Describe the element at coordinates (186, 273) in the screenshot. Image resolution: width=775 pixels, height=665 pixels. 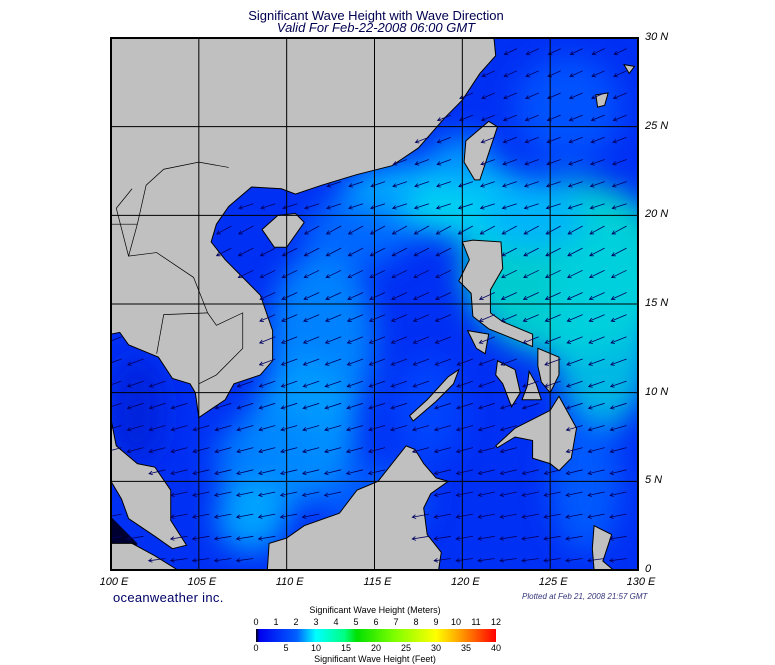
I see `country-border` at that location.